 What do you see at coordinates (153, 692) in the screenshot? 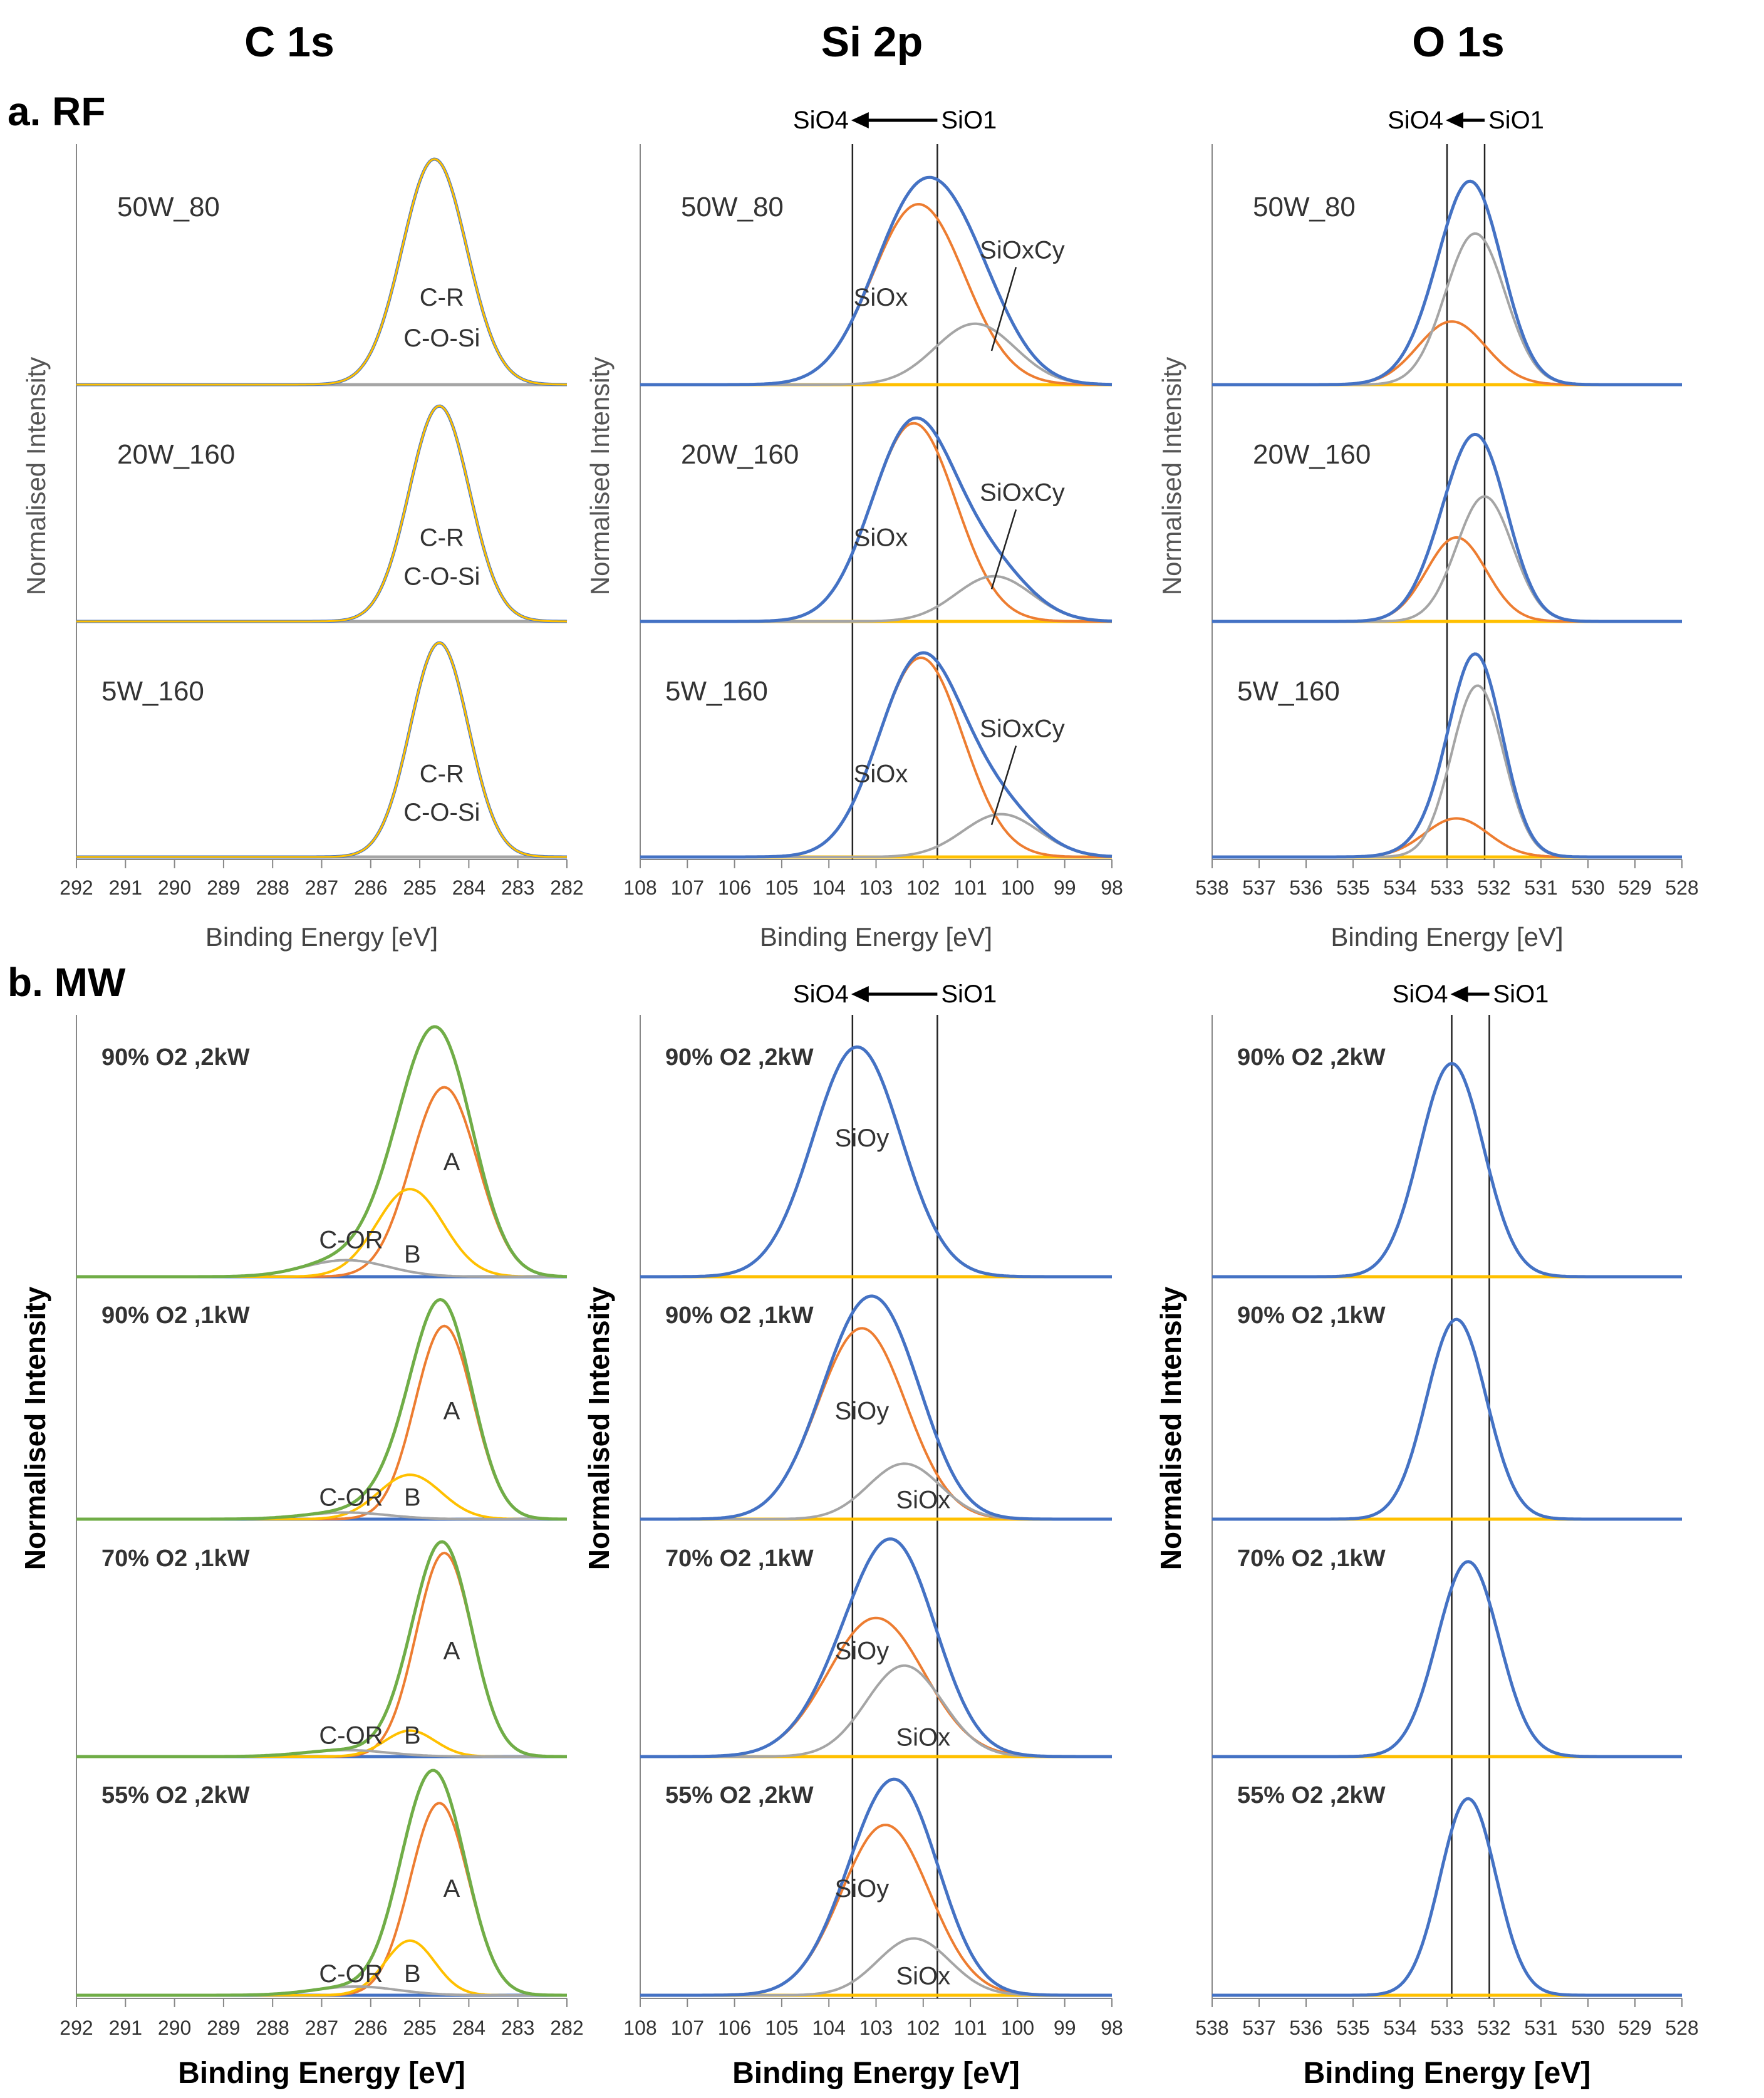
I see `rf-c-1s-panel-3-sample-label: 5W_160` at bounding box center [153, 692].